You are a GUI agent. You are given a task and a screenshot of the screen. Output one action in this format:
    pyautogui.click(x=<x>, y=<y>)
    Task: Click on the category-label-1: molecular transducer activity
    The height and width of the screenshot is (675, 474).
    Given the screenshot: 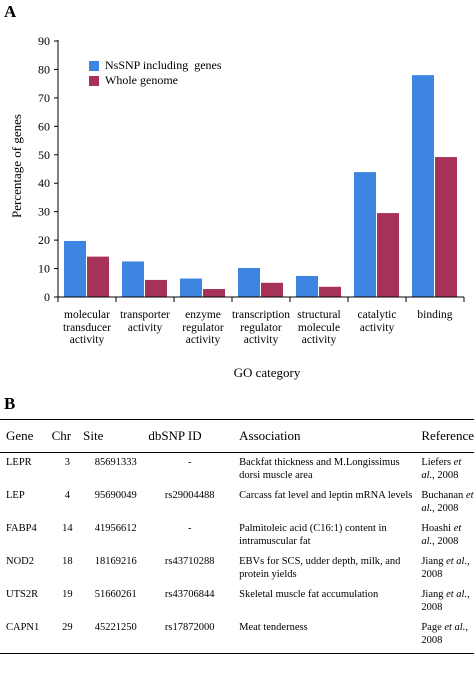 What is the action you would take?
    pyautogui.click(x=87, y=328)
    